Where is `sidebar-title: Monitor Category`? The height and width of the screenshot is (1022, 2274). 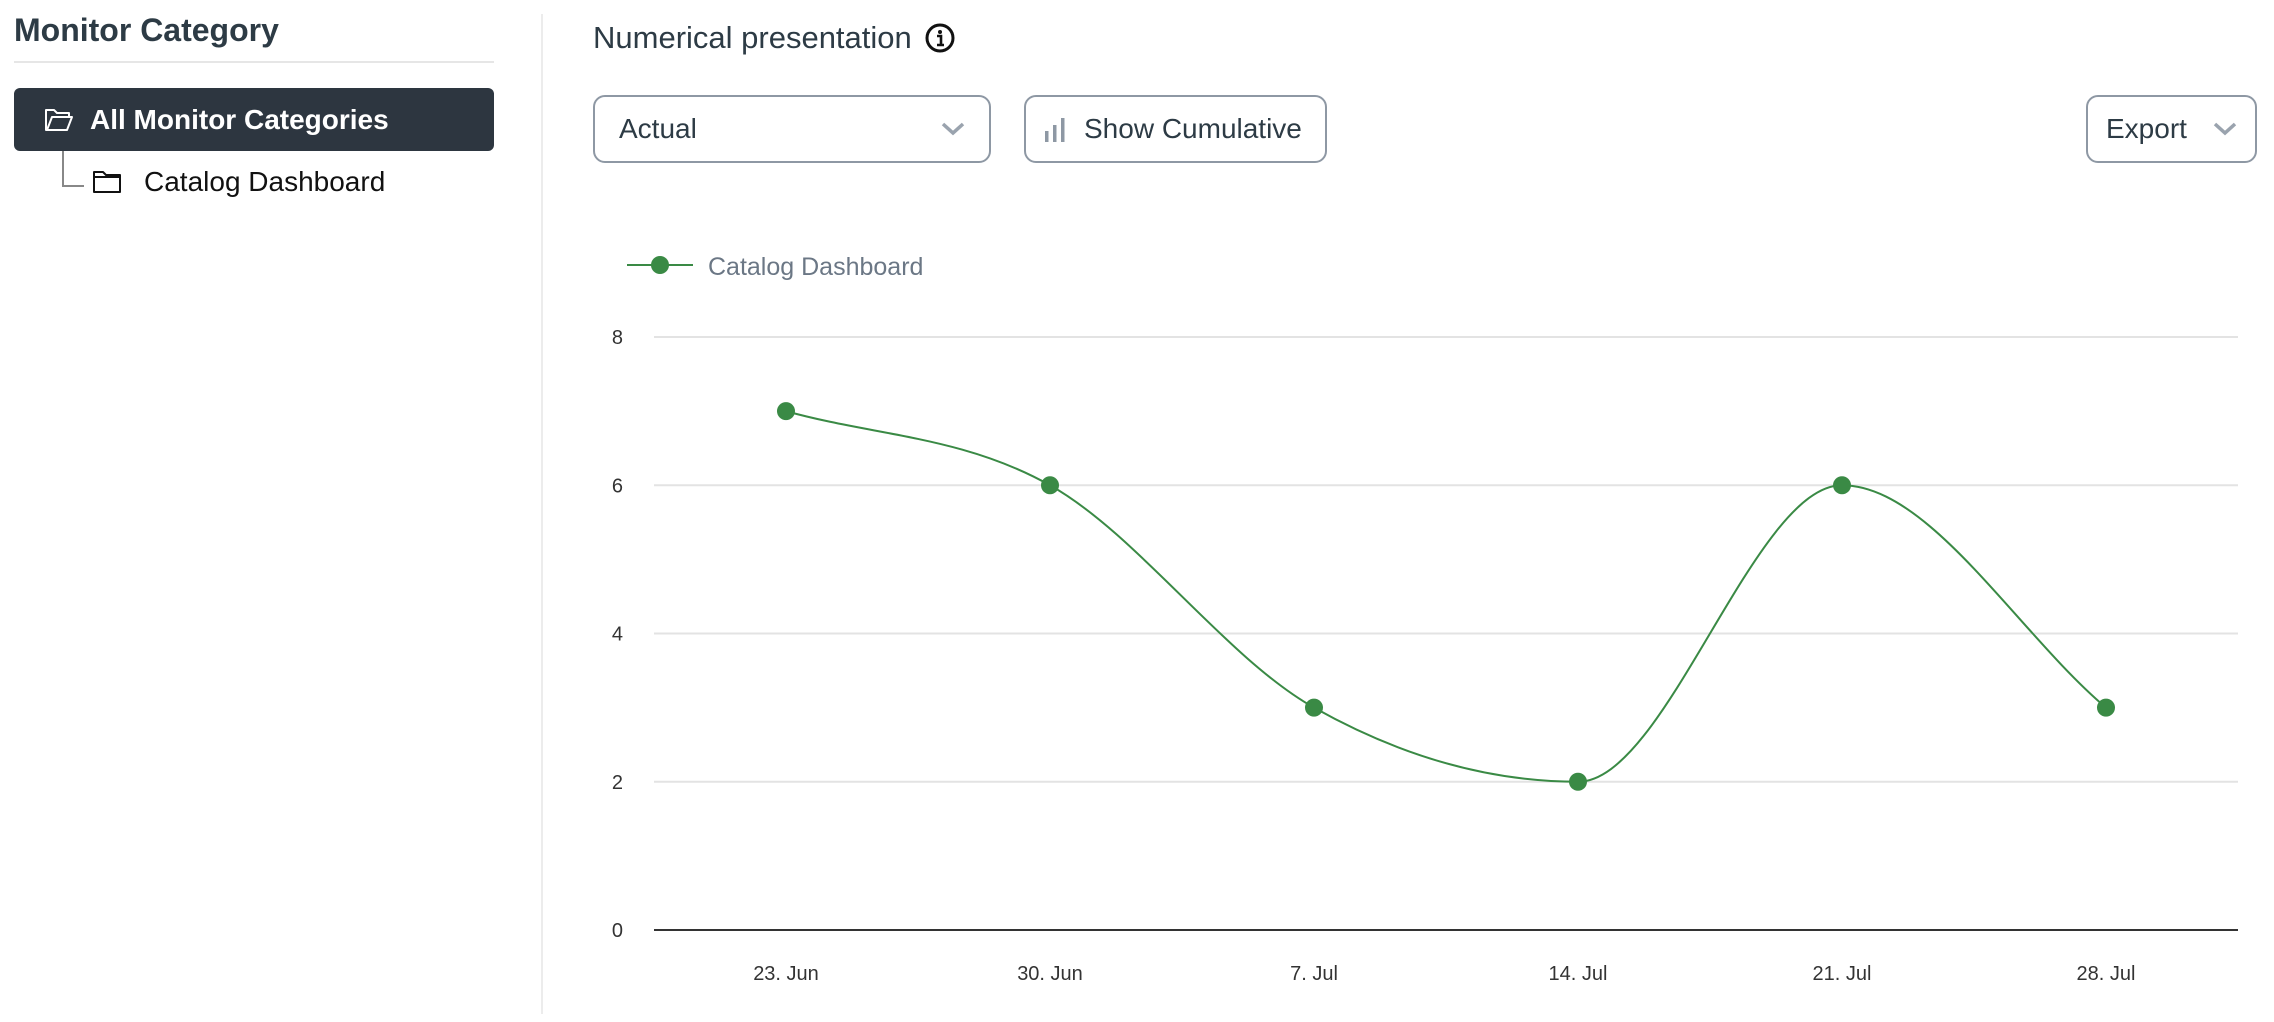 sidebar-title: Monitor Category is located at coordinates (146, 30).